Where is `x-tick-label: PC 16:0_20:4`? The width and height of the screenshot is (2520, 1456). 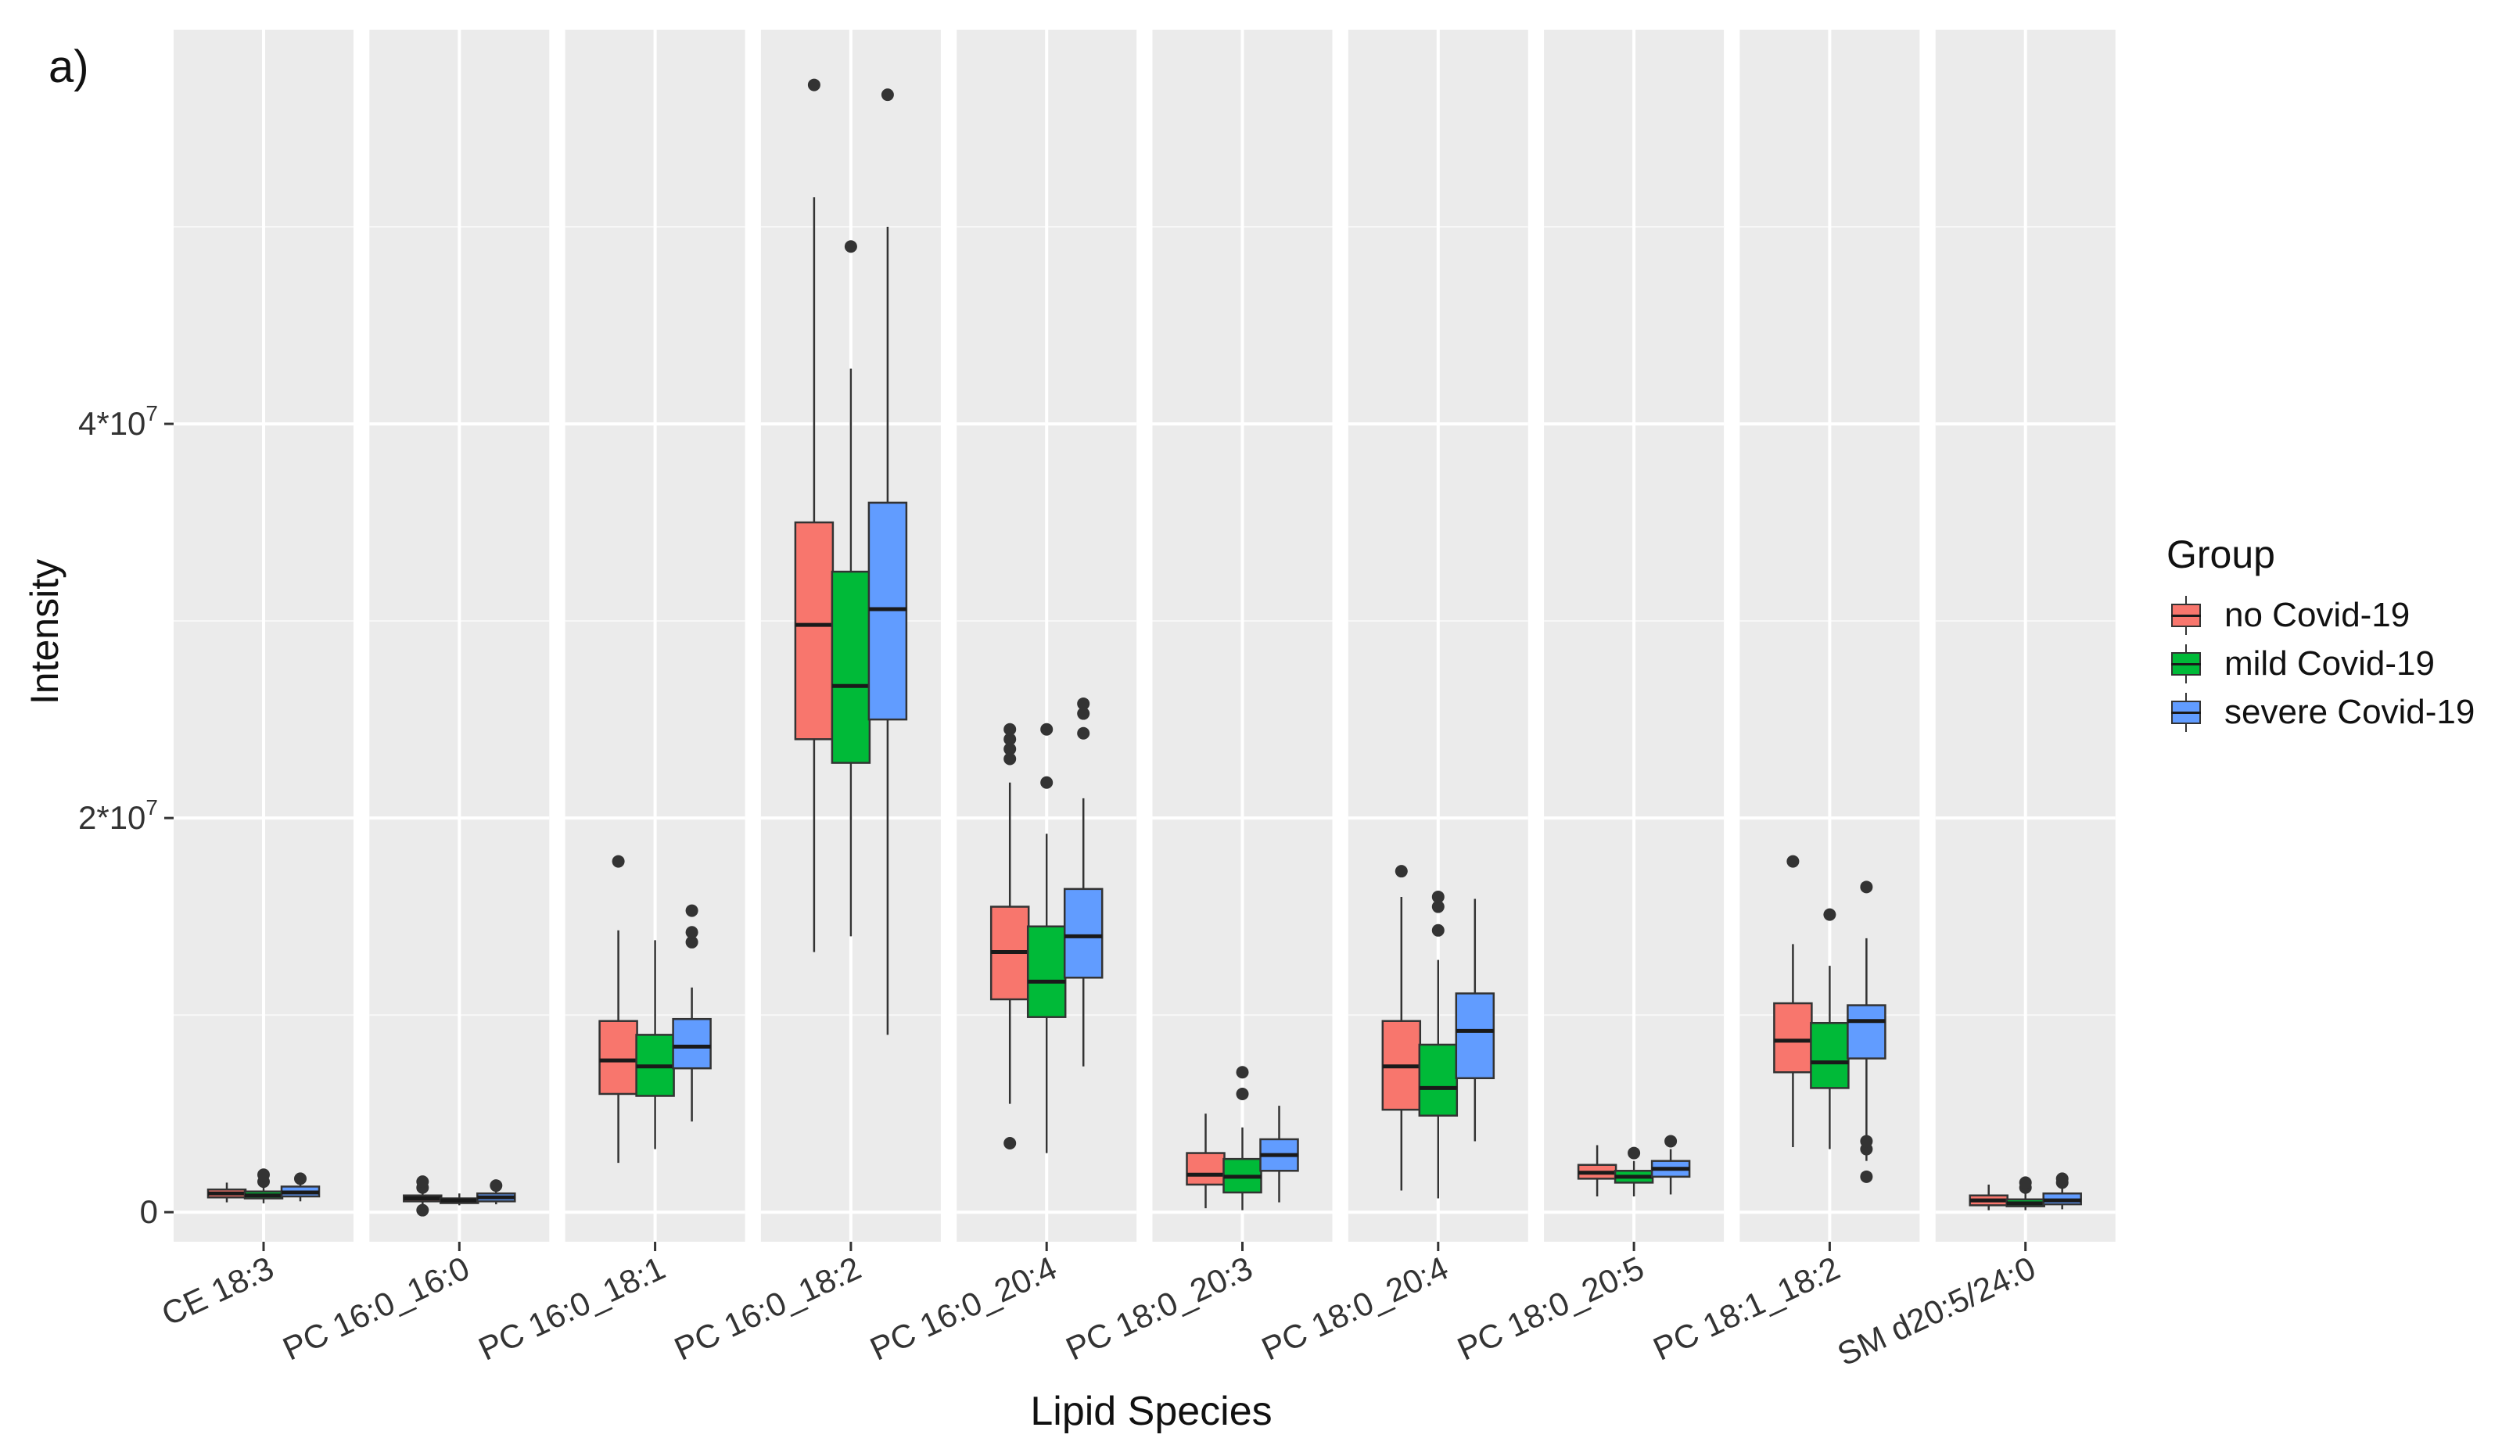
x-tick-label: PC 16:0_20:4 is located at coordinates (963, 1309).